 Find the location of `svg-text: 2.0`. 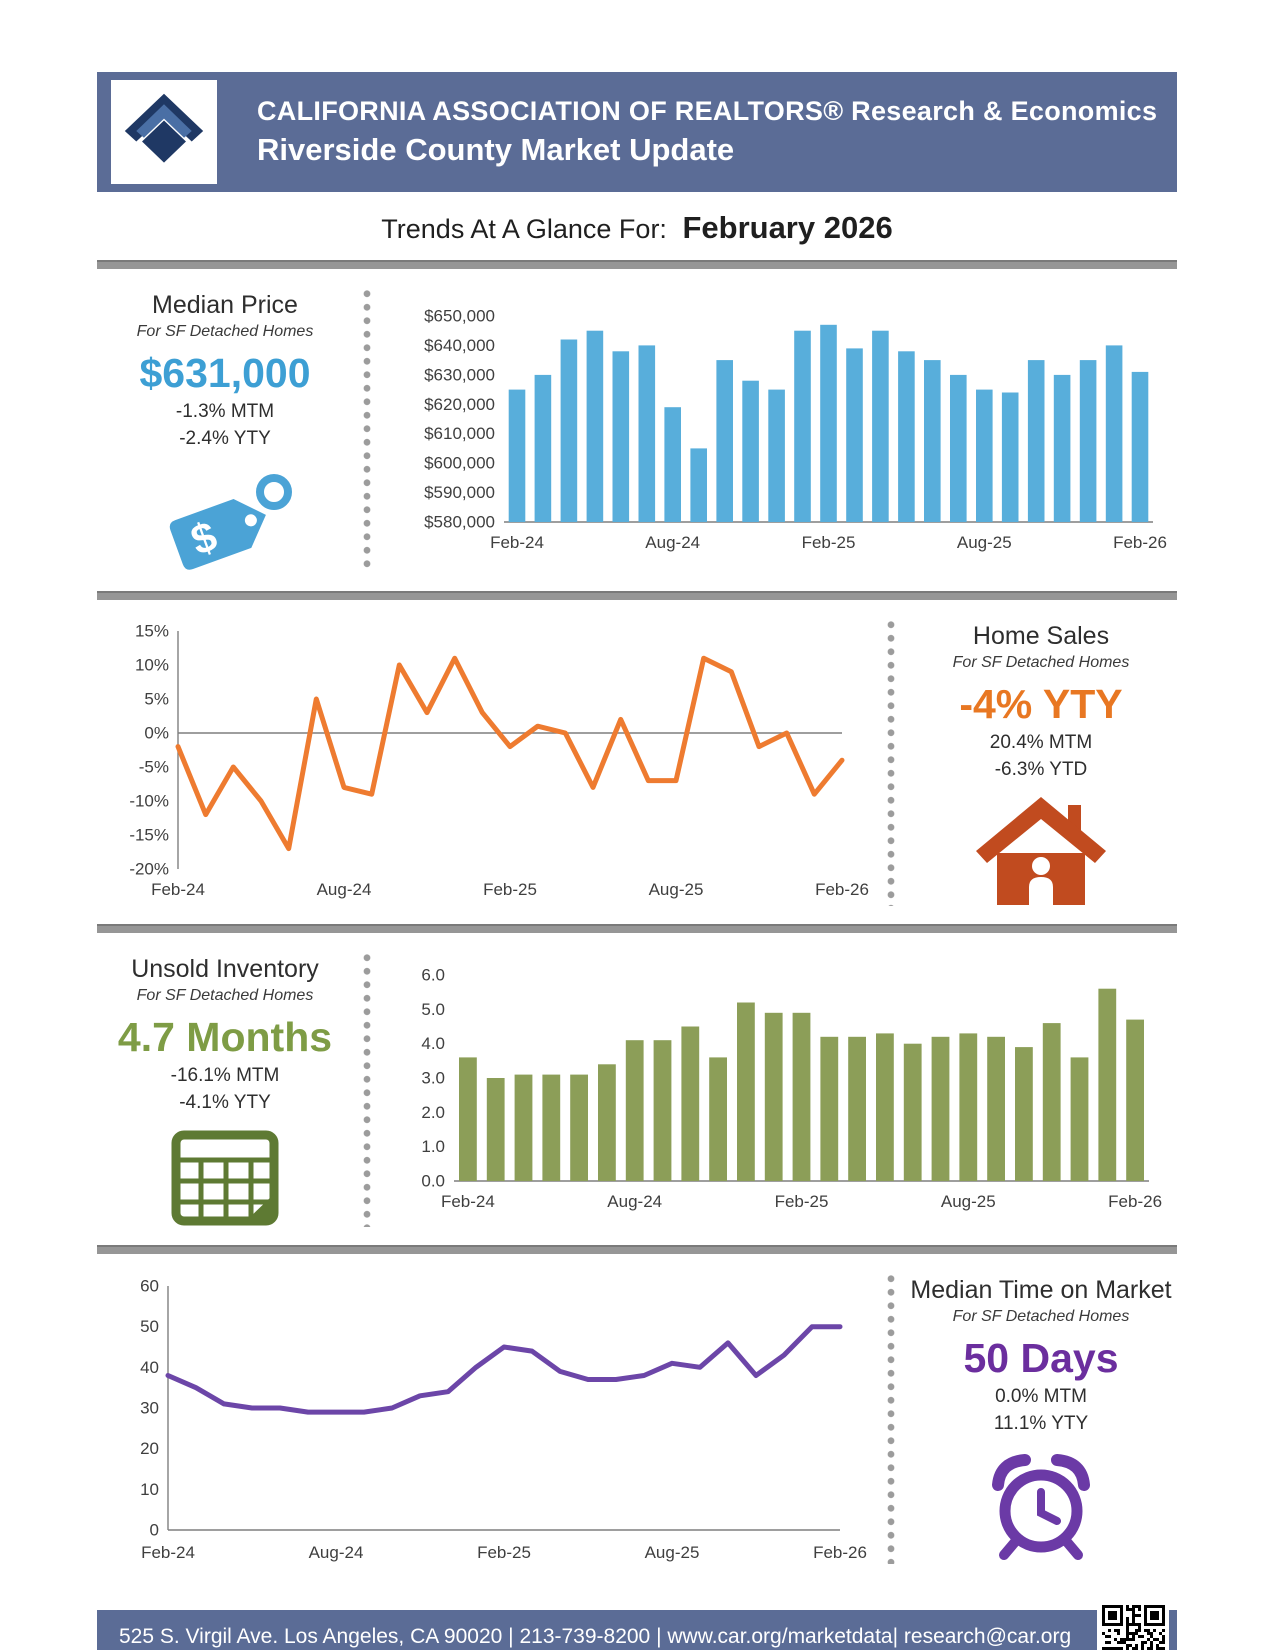

svg-text: 2.0 is located at coordinates (433, 1112).